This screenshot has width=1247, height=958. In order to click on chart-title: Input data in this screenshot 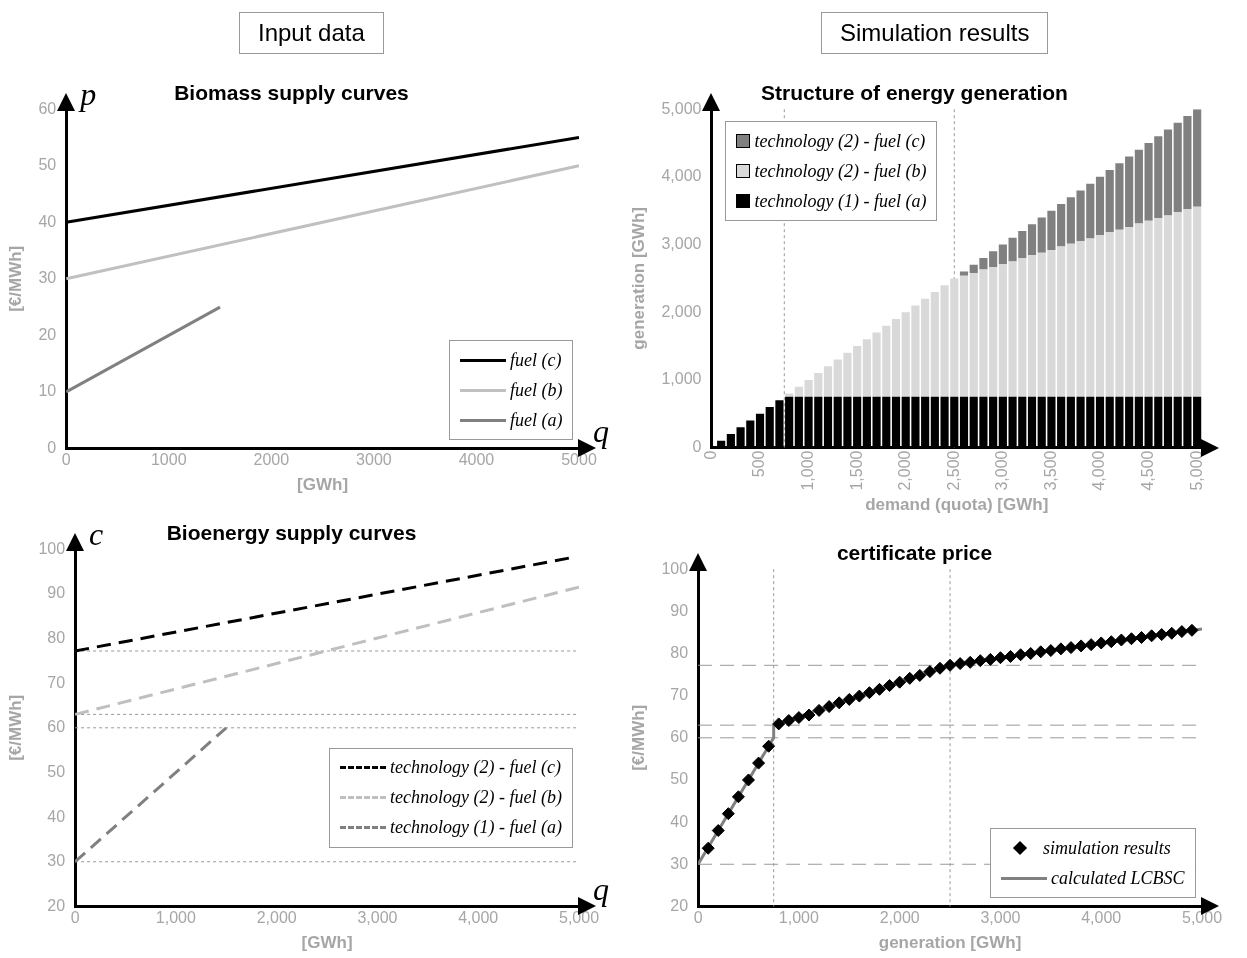, I will do `click(311, 33)`.